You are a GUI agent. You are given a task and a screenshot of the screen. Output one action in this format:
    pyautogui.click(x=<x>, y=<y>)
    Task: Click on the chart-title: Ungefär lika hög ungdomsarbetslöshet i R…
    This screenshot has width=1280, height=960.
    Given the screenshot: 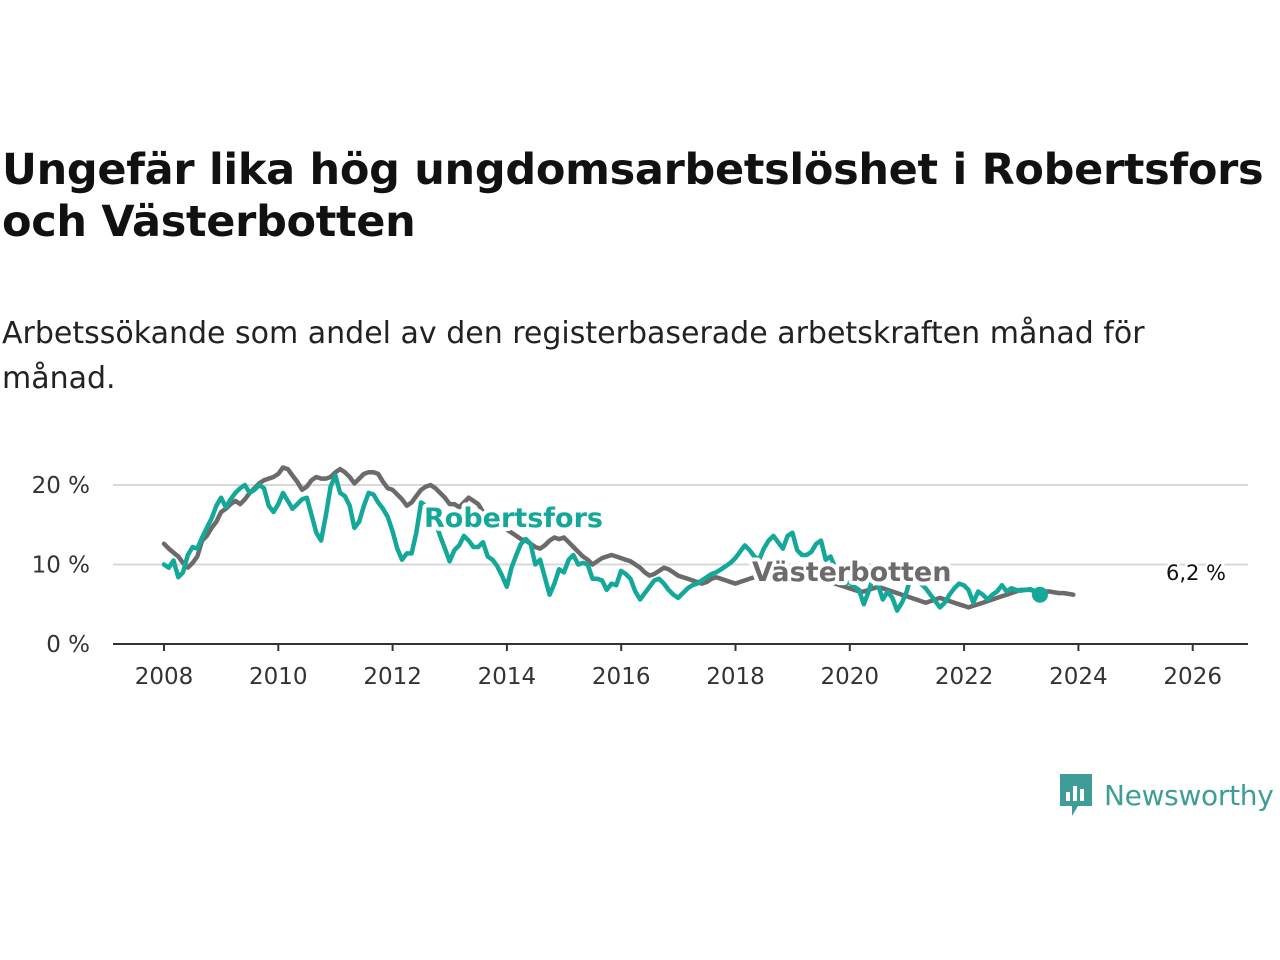 What is the action you would take?
    pyautogui.click(x=633, y=196)
    